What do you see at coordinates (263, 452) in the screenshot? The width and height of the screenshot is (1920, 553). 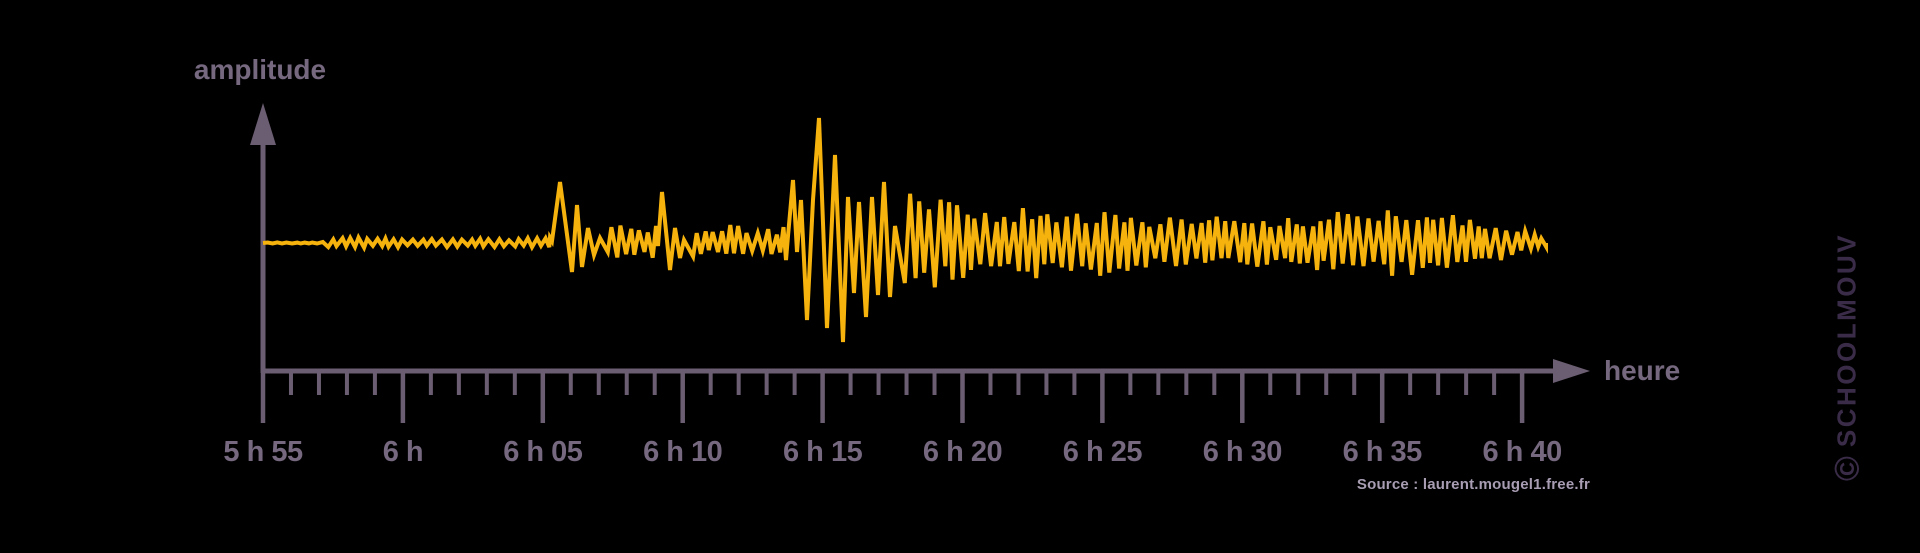 I see `x-tick-label: 5 h 55` at bounding box center [263, 452].